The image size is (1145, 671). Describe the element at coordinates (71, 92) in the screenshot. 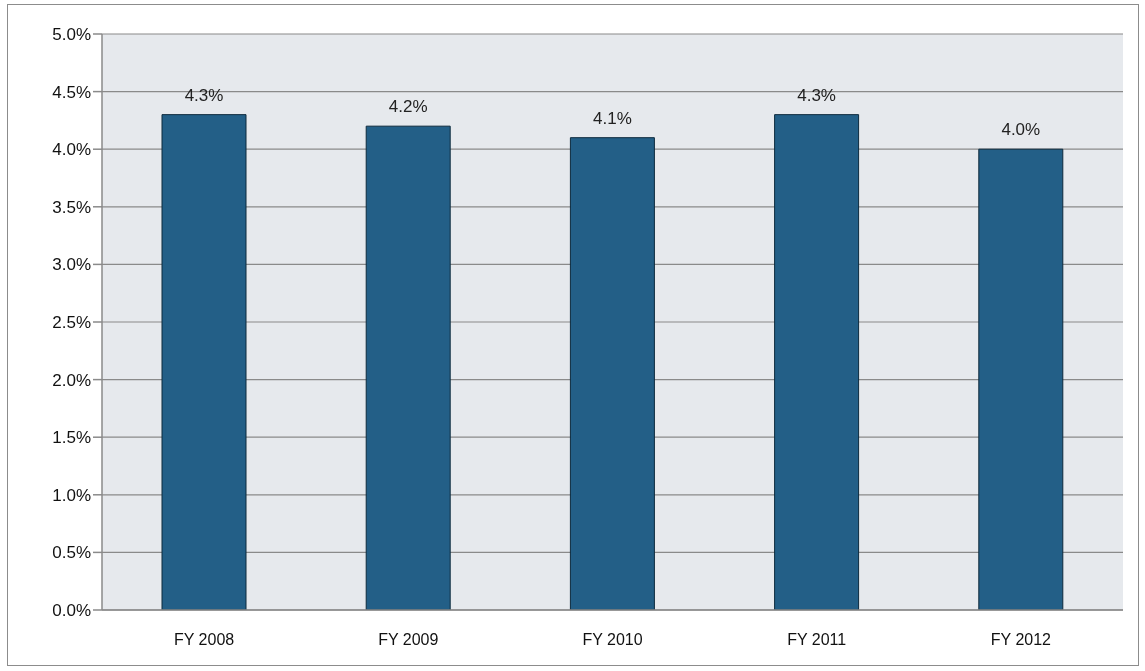

I see `y-tick-label: 4.5%` at that location.